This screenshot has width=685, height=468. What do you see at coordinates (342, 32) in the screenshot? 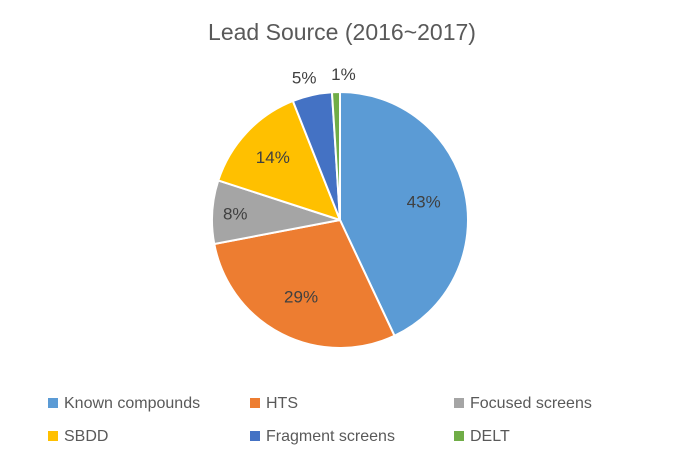
I see `chart-title: Lead Source (2016~2017)` at bounding box center [342, 32].